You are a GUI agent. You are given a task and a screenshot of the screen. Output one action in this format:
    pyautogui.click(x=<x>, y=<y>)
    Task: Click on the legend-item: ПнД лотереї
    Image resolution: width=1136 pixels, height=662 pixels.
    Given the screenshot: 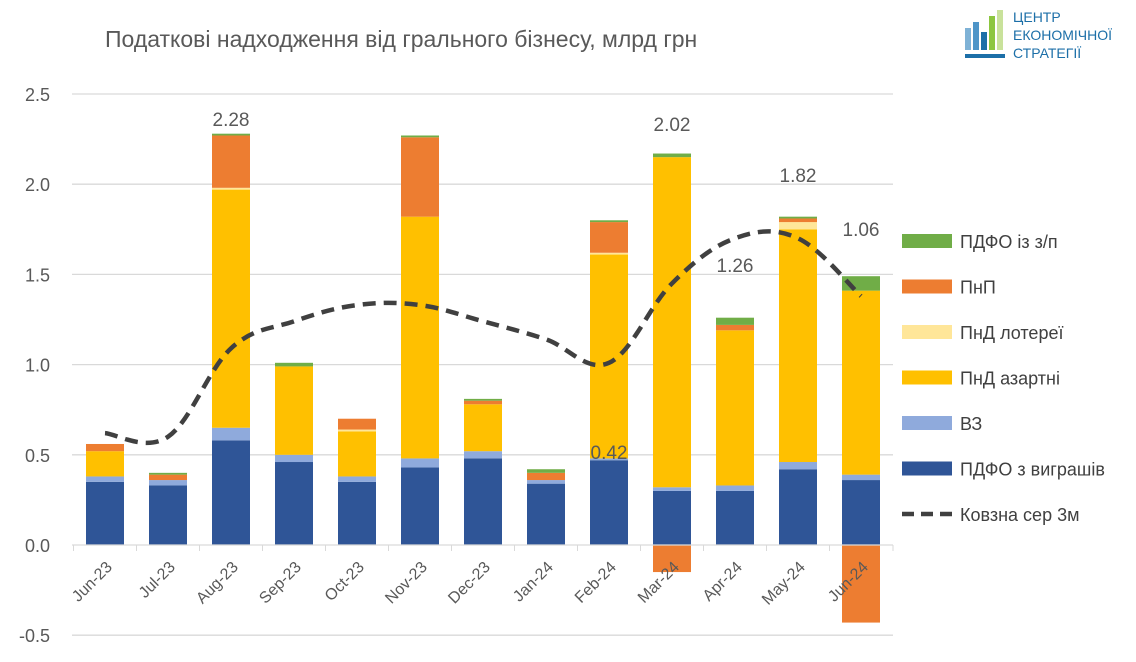 What is the action you would take?
    pyautogui.click(x=982, y=333)
    